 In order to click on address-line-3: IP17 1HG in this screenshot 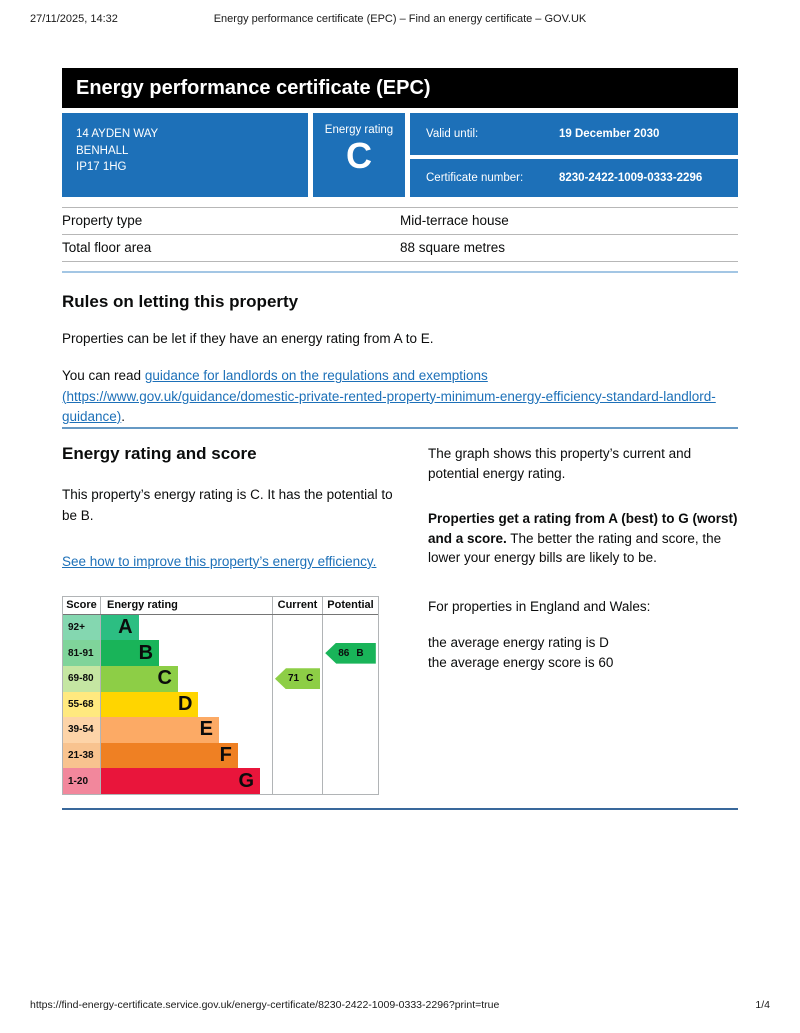, I will do `click(101, 167)`.